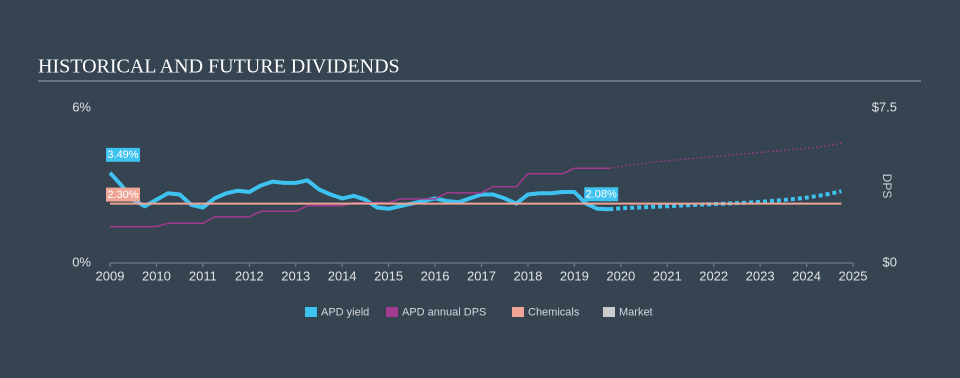  Describe the element at coordinates (81, 261) in the screenshot. I see `y-tick-label: 0%` at that location.